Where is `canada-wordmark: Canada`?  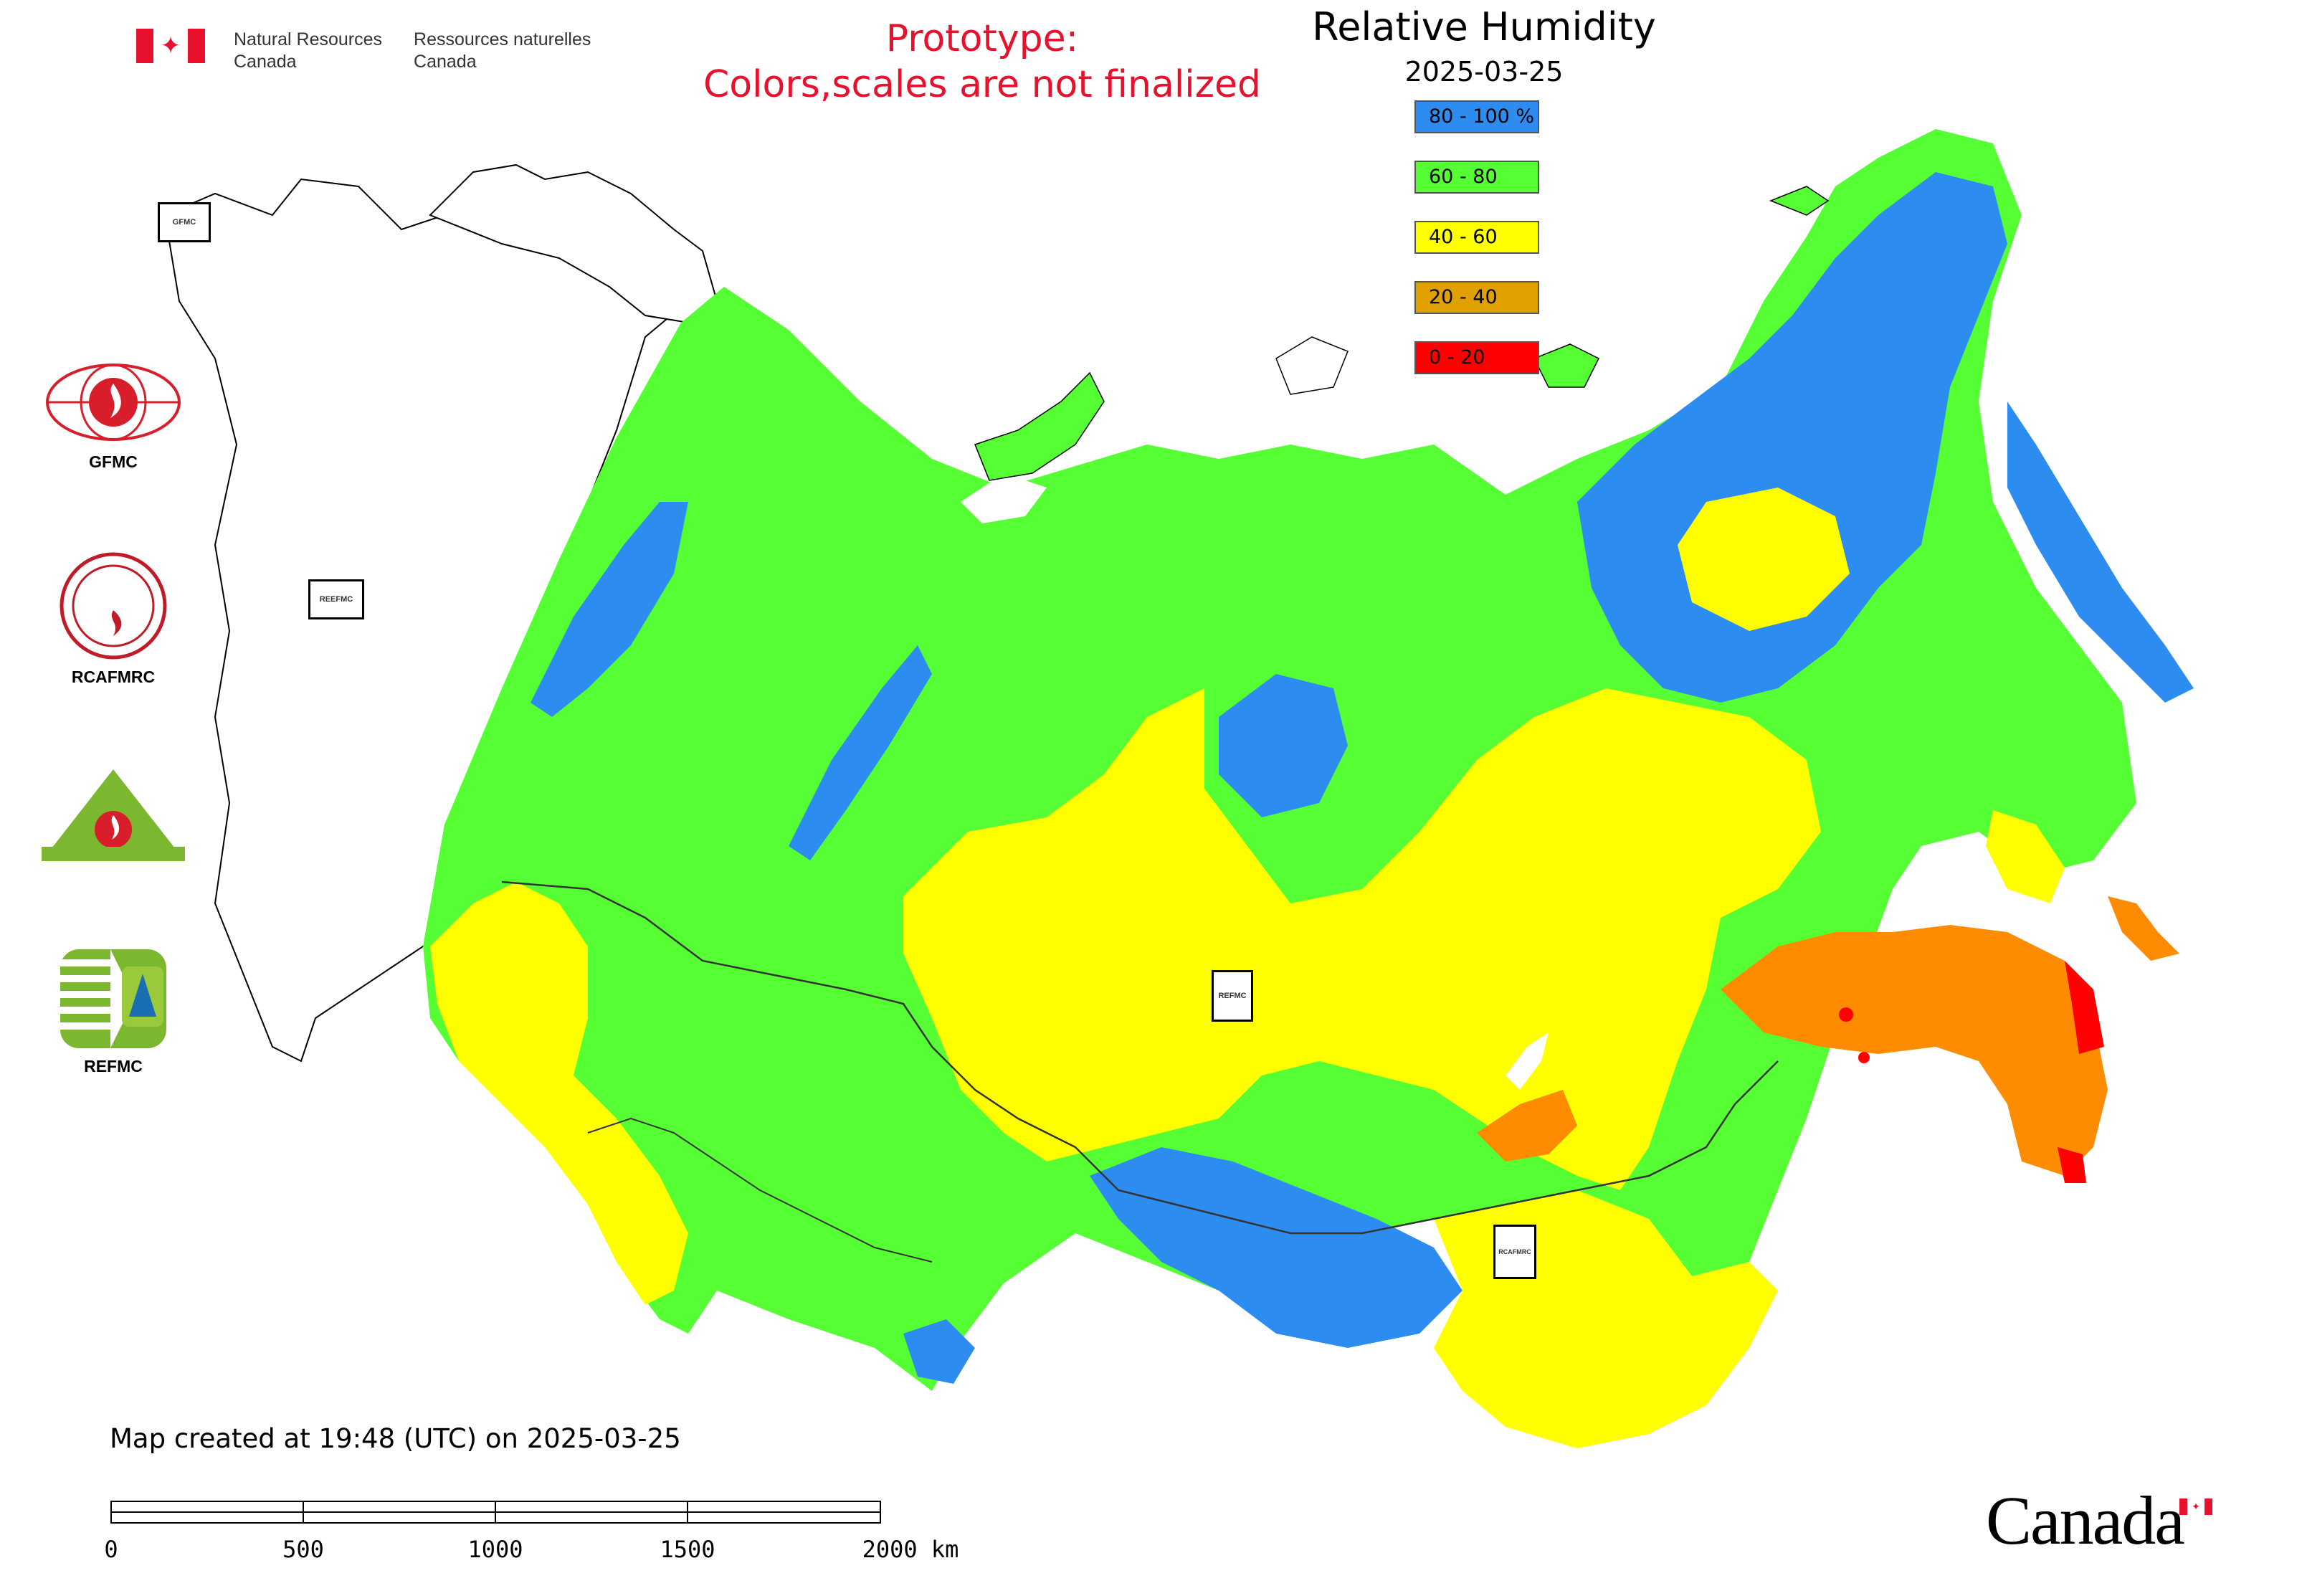 canada-wordmark: Canada is located at coordinates (2085, 1520).